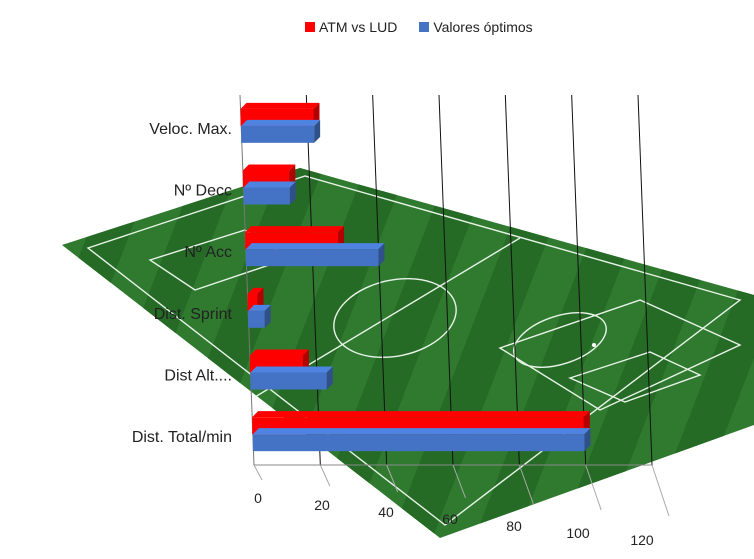 Image resolution: width=754 pixels, height=559 pixels. What do you see at coordinates (322, 505) in the screenshot?
I see `x-tick-label: 20` at bounding box center [322, 505].